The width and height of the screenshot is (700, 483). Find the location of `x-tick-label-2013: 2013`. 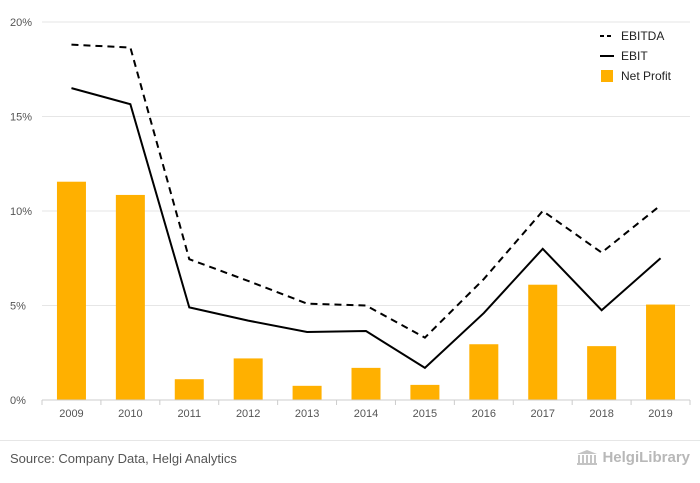

x-tick-label-2013: 2013 is located at coordinates (307, 414).